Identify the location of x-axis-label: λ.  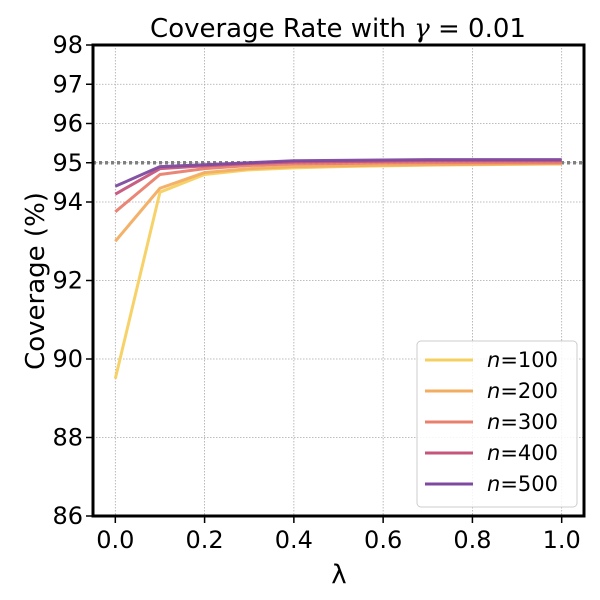
(338, 575).